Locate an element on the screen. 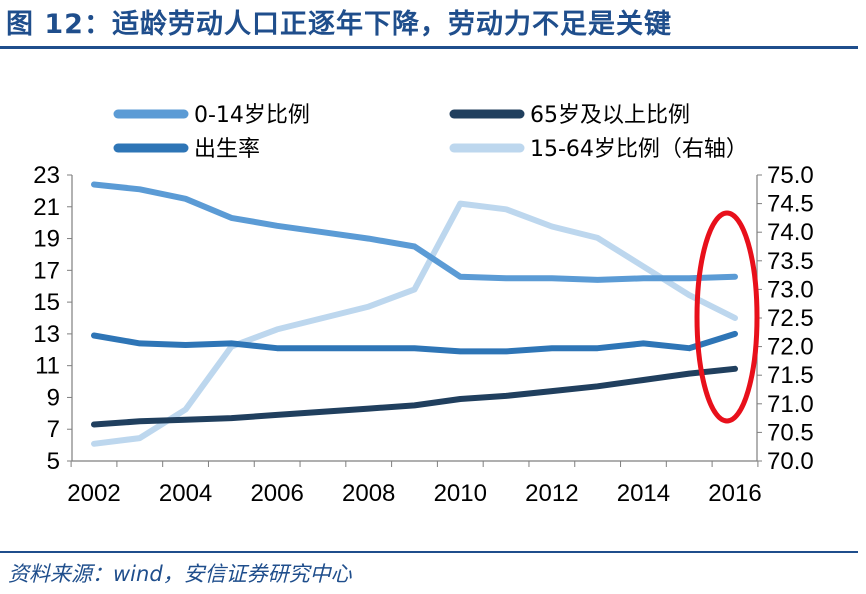  left-tick-label: 15 is located at coordinates (46, 302).